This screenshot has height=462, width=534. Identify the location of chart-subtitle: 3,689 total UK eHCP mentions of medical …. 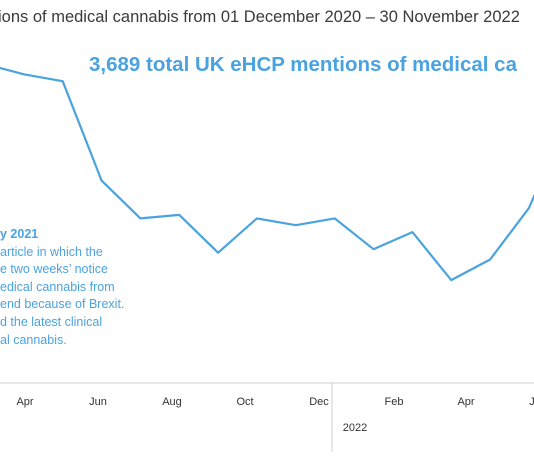
(303, 64).